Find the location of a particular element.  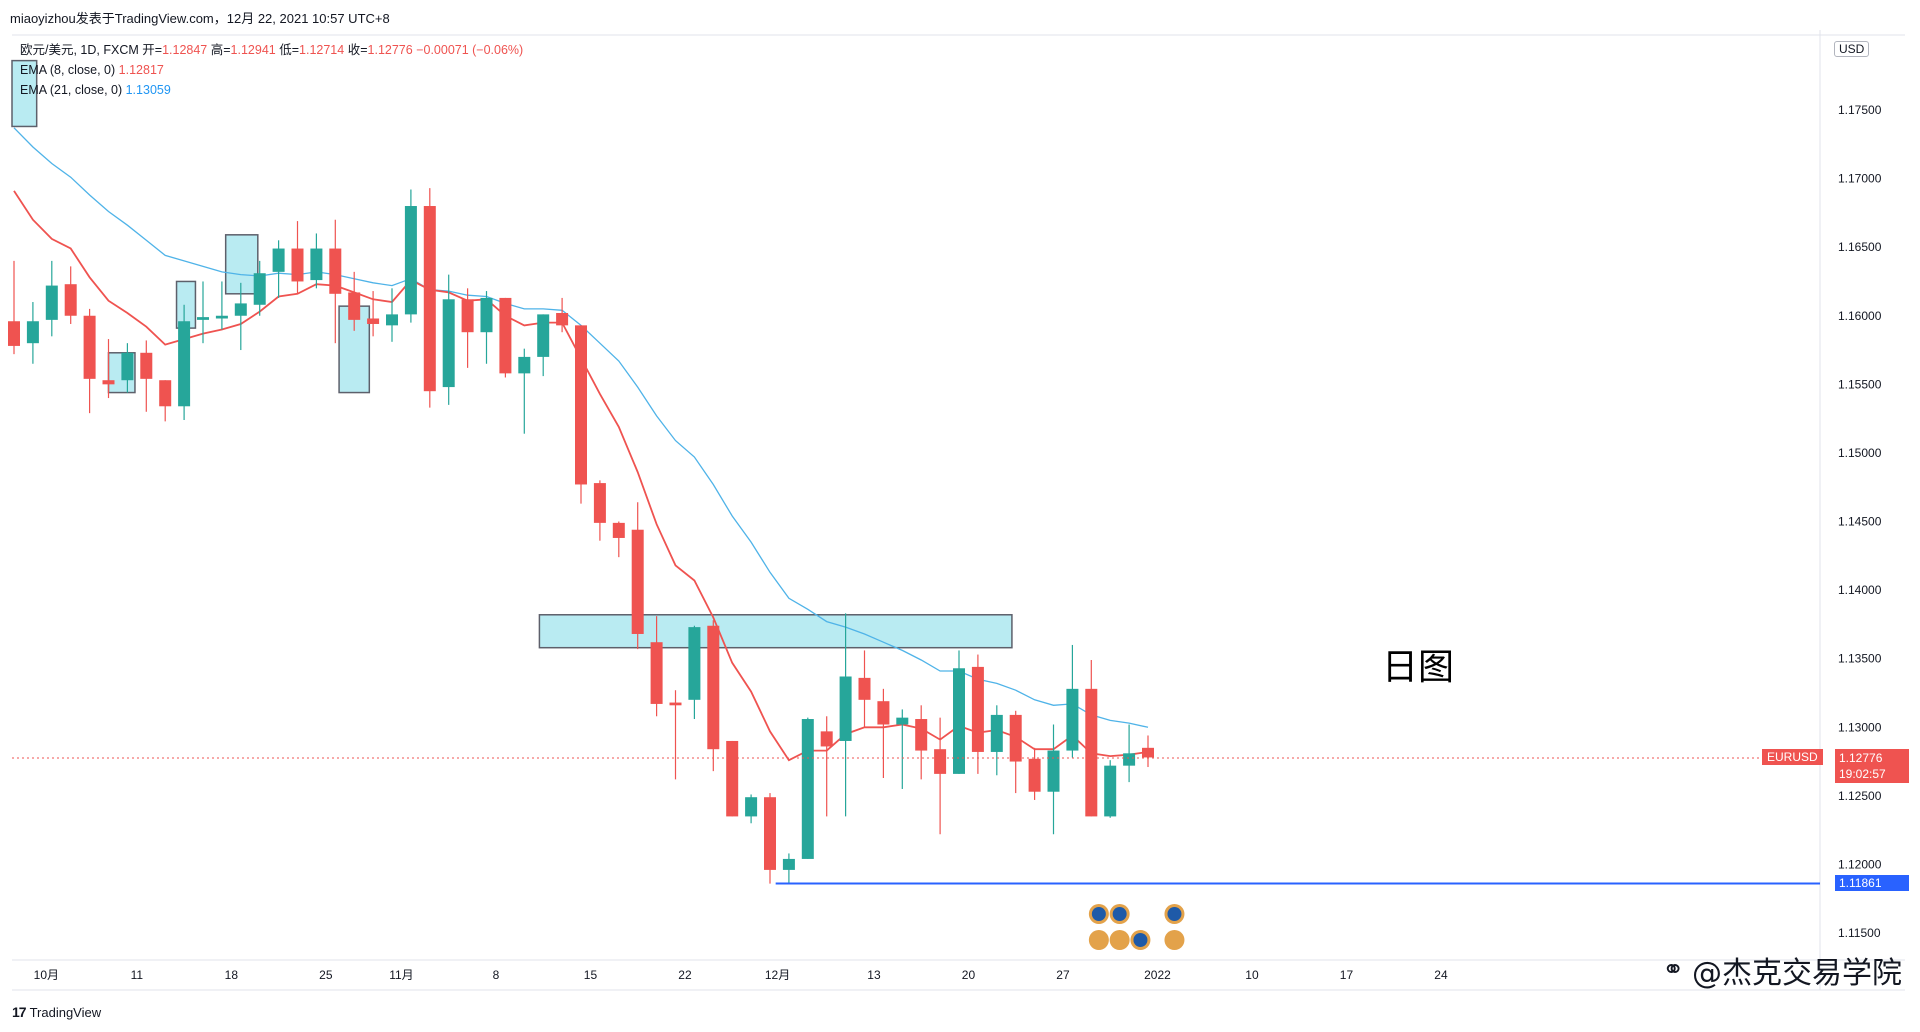

eu-flag-event-icon is located at coordinates (1140, 940).